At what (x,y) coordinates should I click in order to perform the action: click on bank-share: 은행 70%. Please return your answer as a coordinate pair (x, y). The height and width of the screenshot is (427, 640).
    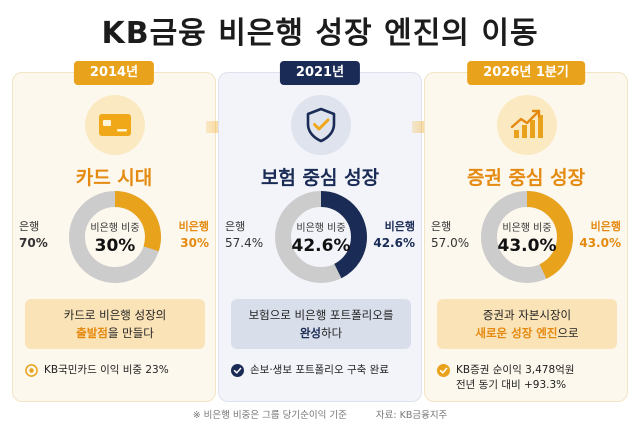
    Looking at the image, I should click on (33, 235).